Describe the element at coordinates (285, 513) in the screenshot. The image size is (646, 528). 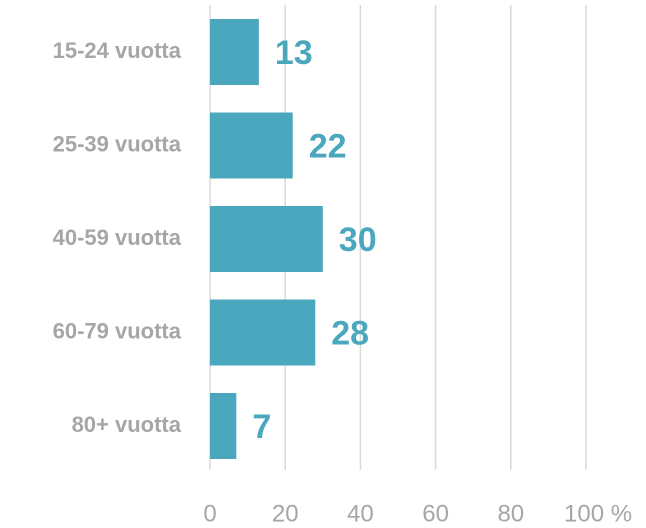
I see `x-tick-label: 20` at that location.